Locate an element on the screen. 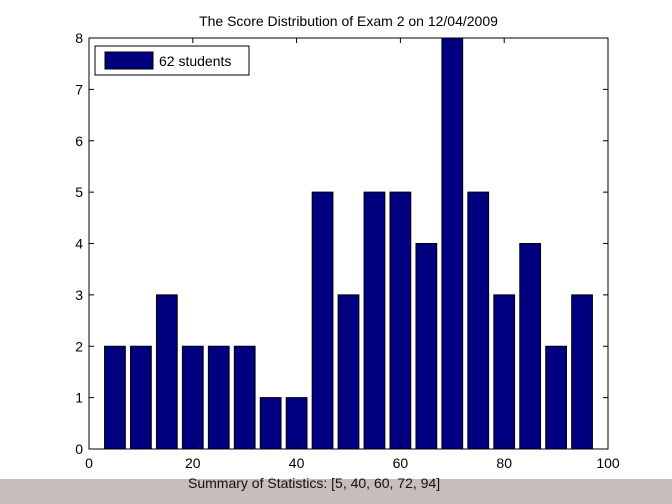 This screenshot has height=504, width=672. x-tick-label: 80 is located at coordinates (504, 463).